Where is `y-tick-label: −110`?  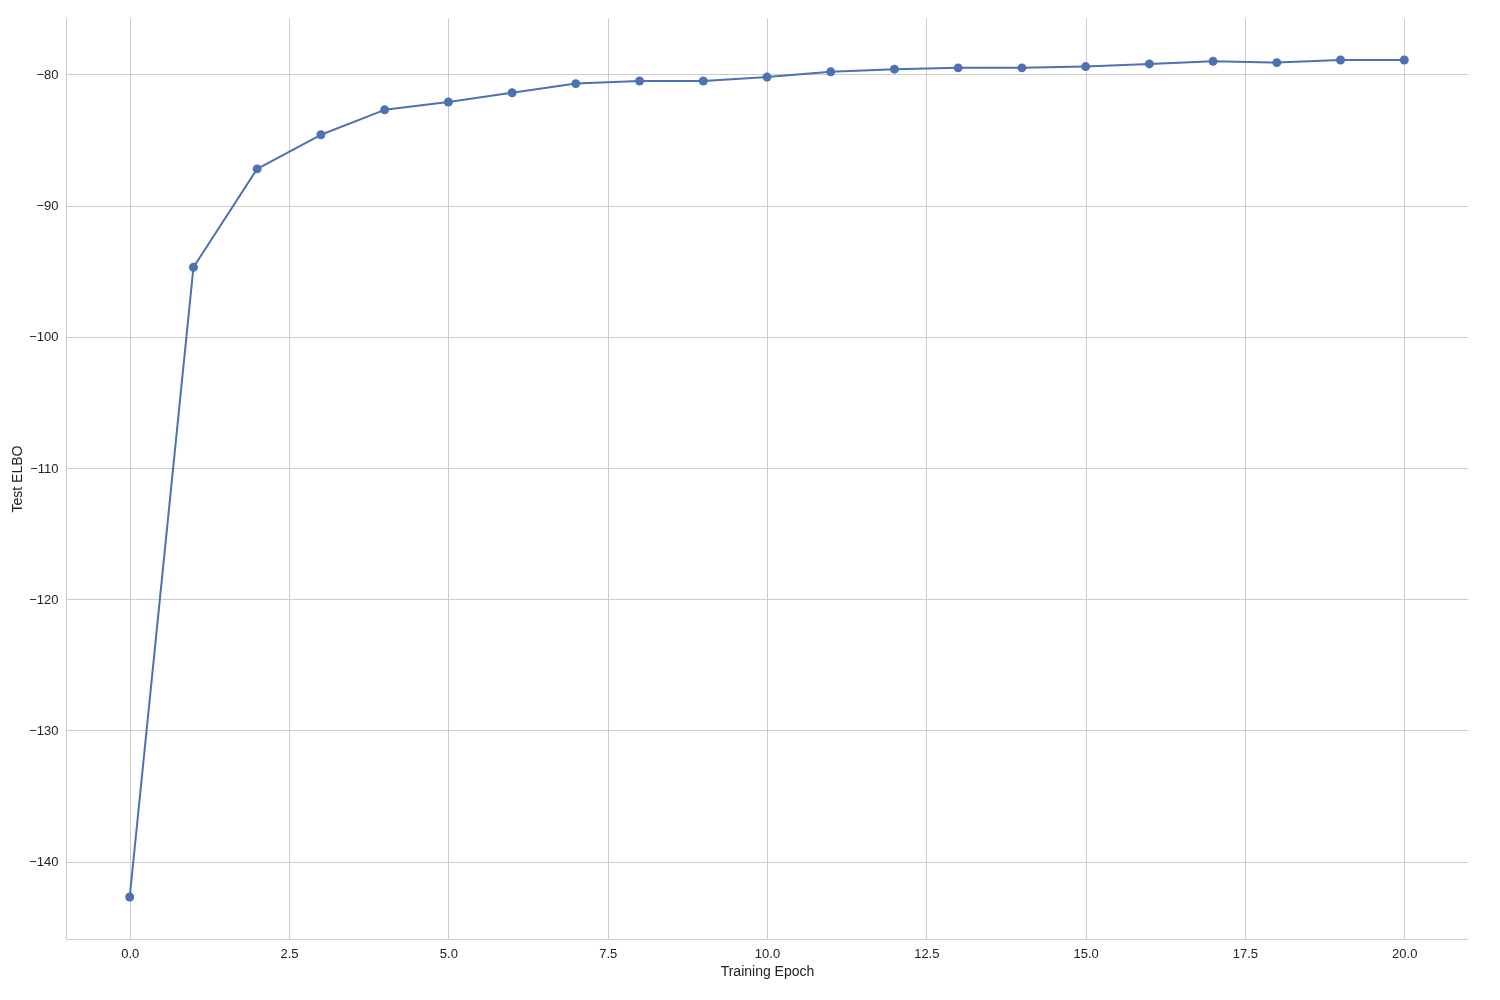
y-tick-label: −110 is located at coordinates (44, 468).